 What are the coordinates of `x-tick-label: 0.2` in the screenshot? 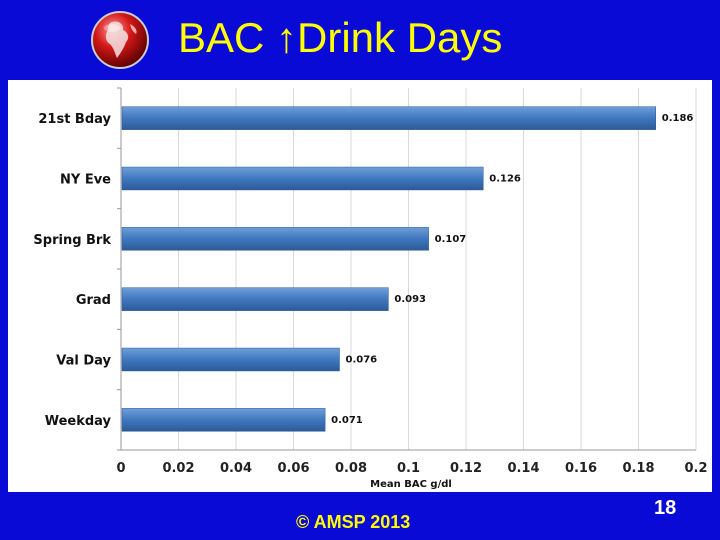 It's located at (695, 468).